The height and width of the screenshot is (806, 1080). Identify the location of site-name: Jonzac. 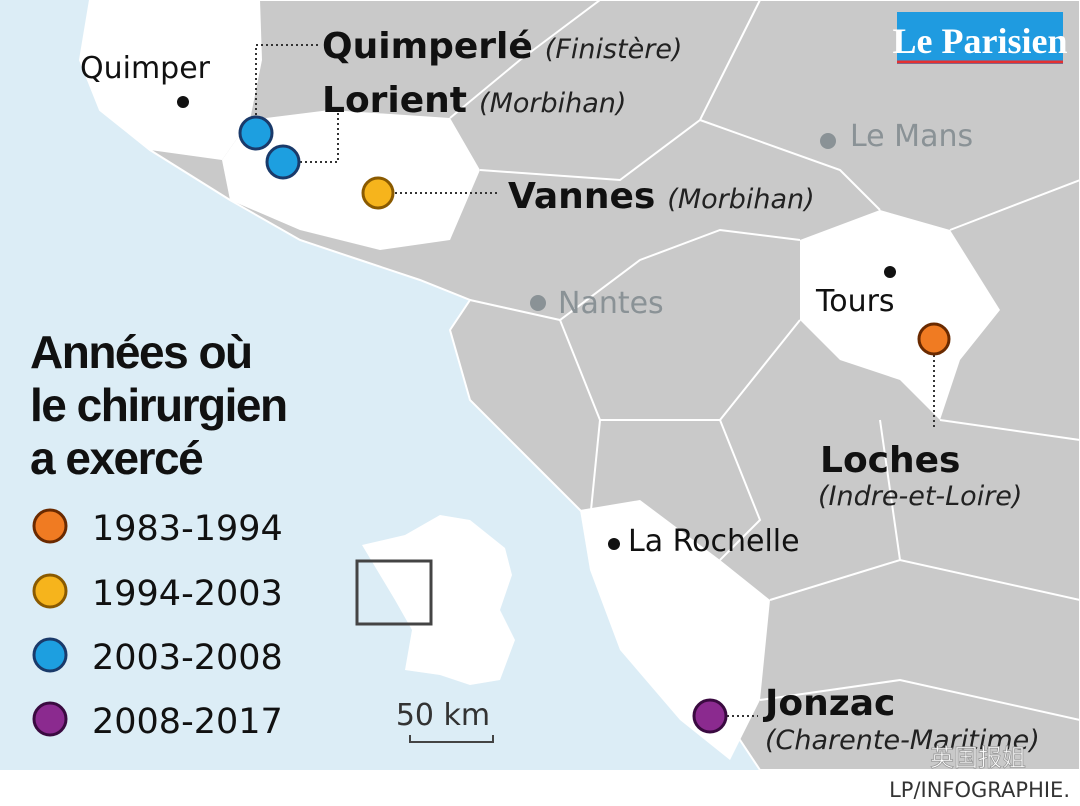
(828, 703).